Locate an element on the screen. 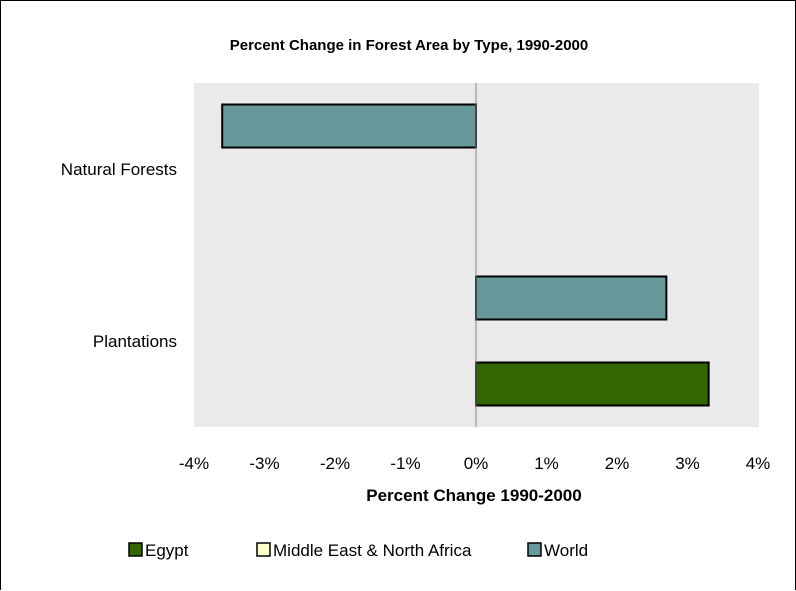 This screenshot has height=591, width=796. x-tick-label: -1% is located at coordinates (405, 463).